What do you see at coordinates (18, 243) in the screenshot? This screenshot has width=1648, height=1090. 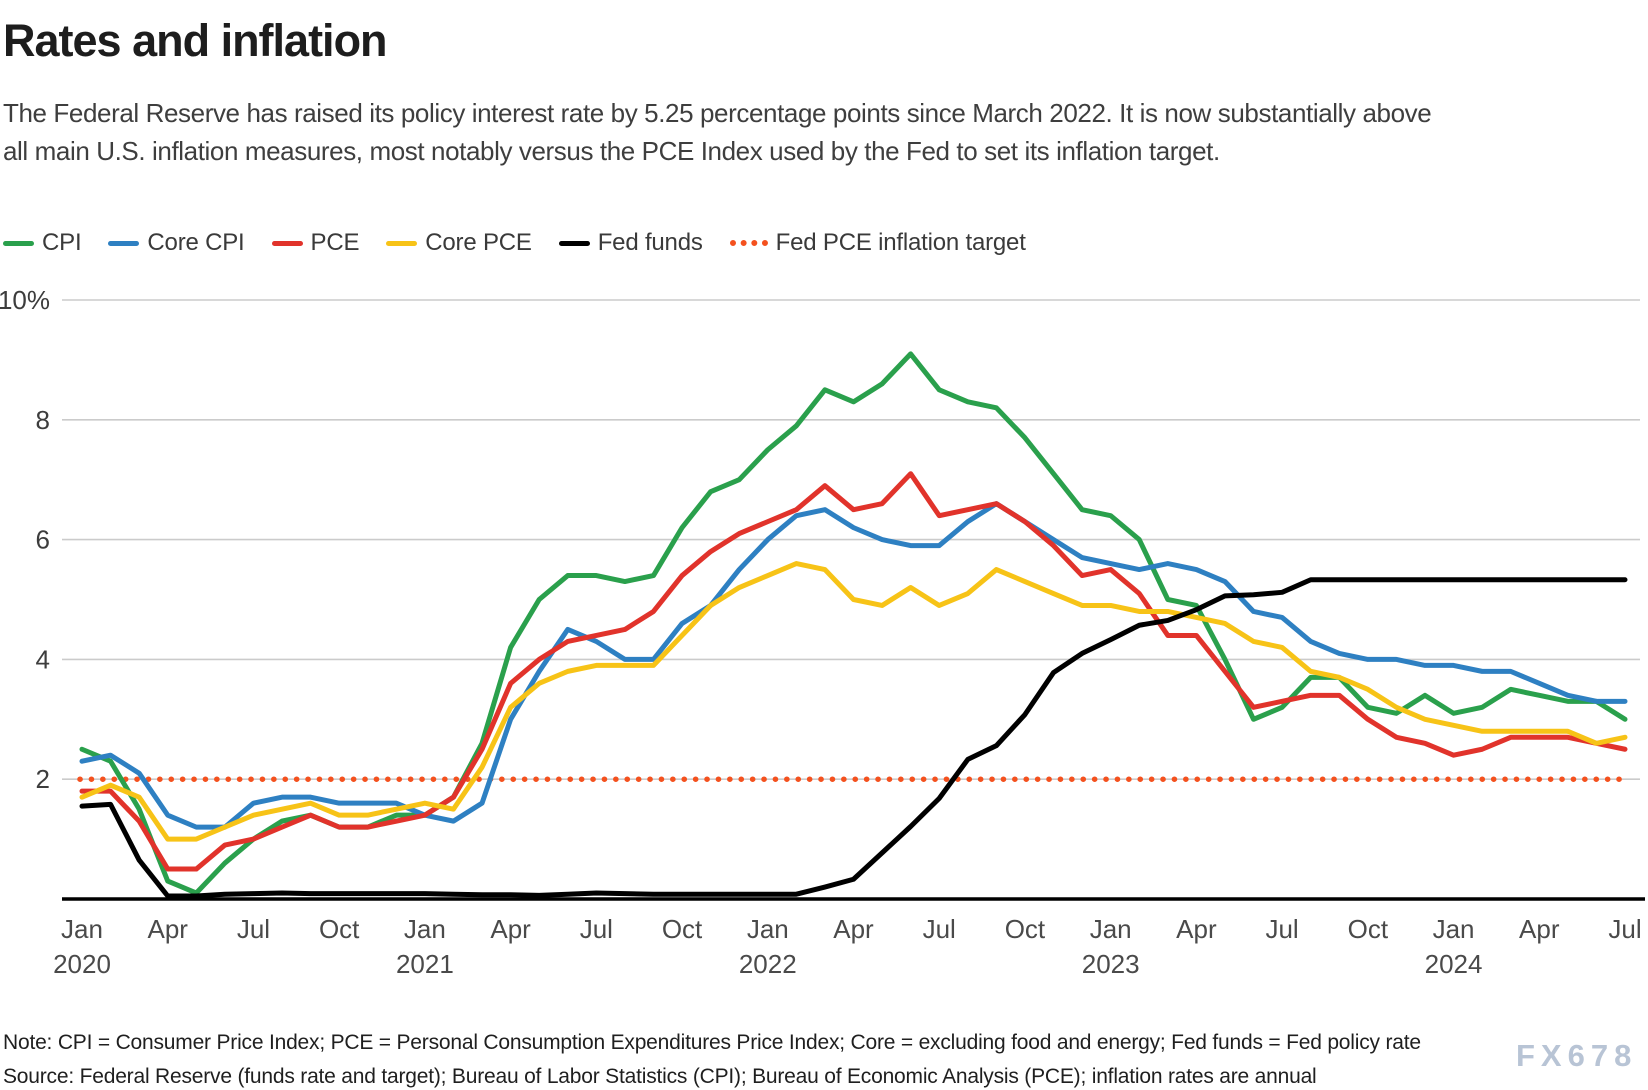 I see `cpi-line-swatch-icon` at bounding box center [18, 243].